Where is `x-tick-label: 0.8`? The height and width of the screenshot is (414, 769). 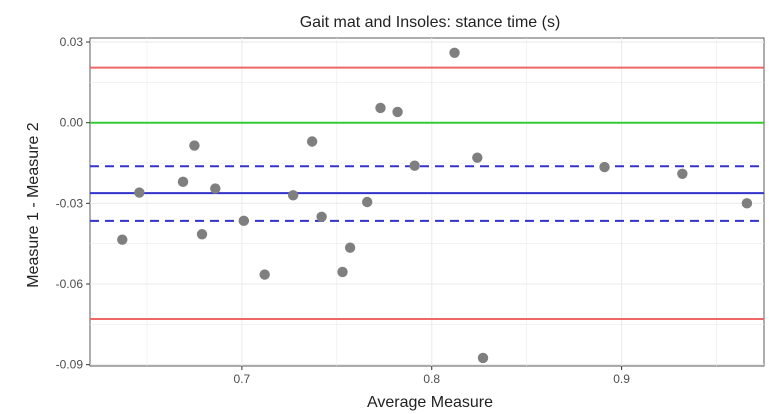
x-tick-label: 0.8 is located at coordinates (431, 379).